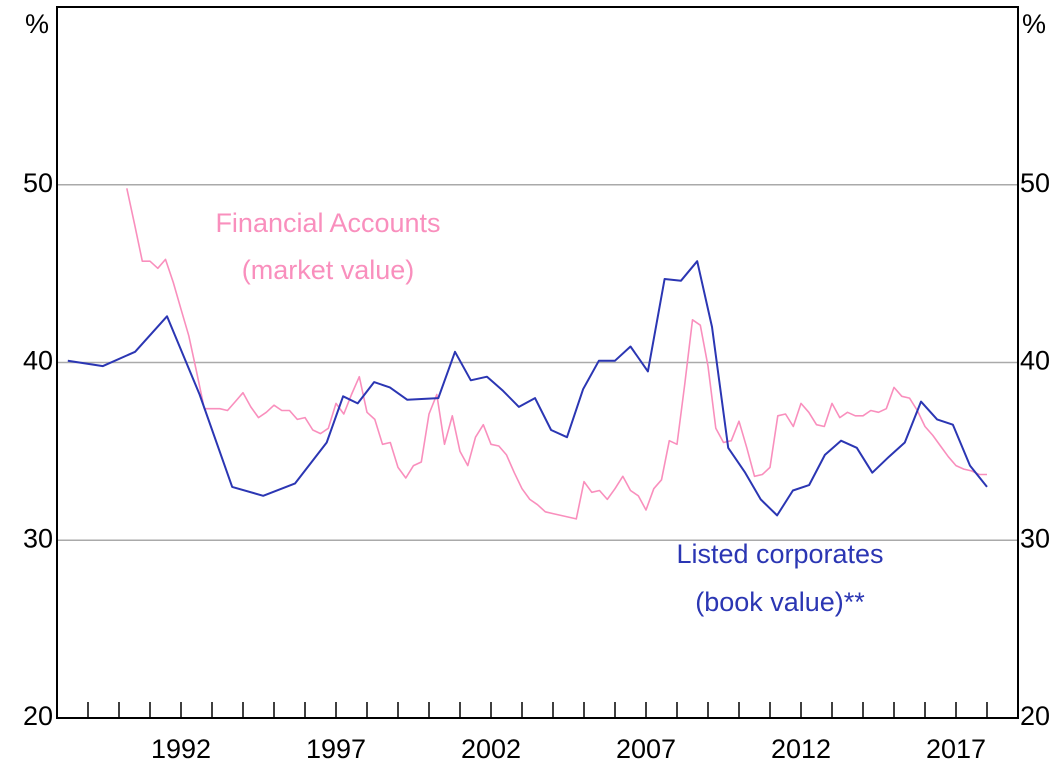  Describe the element at coordinates (779, 554) in the screenshot. I see `annotation: Listed corporates` at that location.